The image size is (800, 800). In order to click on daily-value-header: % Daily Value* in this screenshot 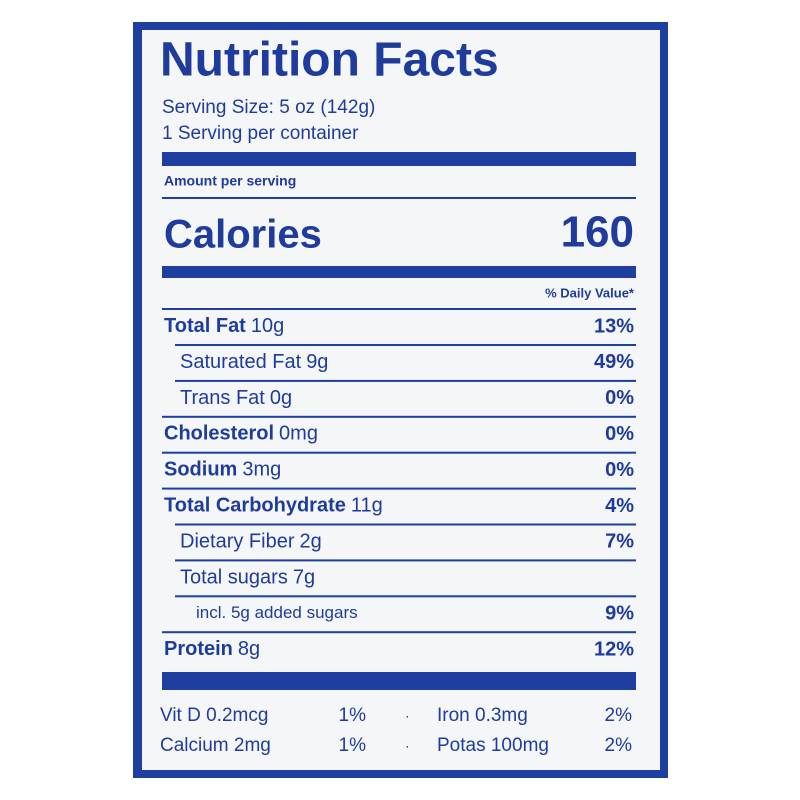, I will do `click(590, 292)`.